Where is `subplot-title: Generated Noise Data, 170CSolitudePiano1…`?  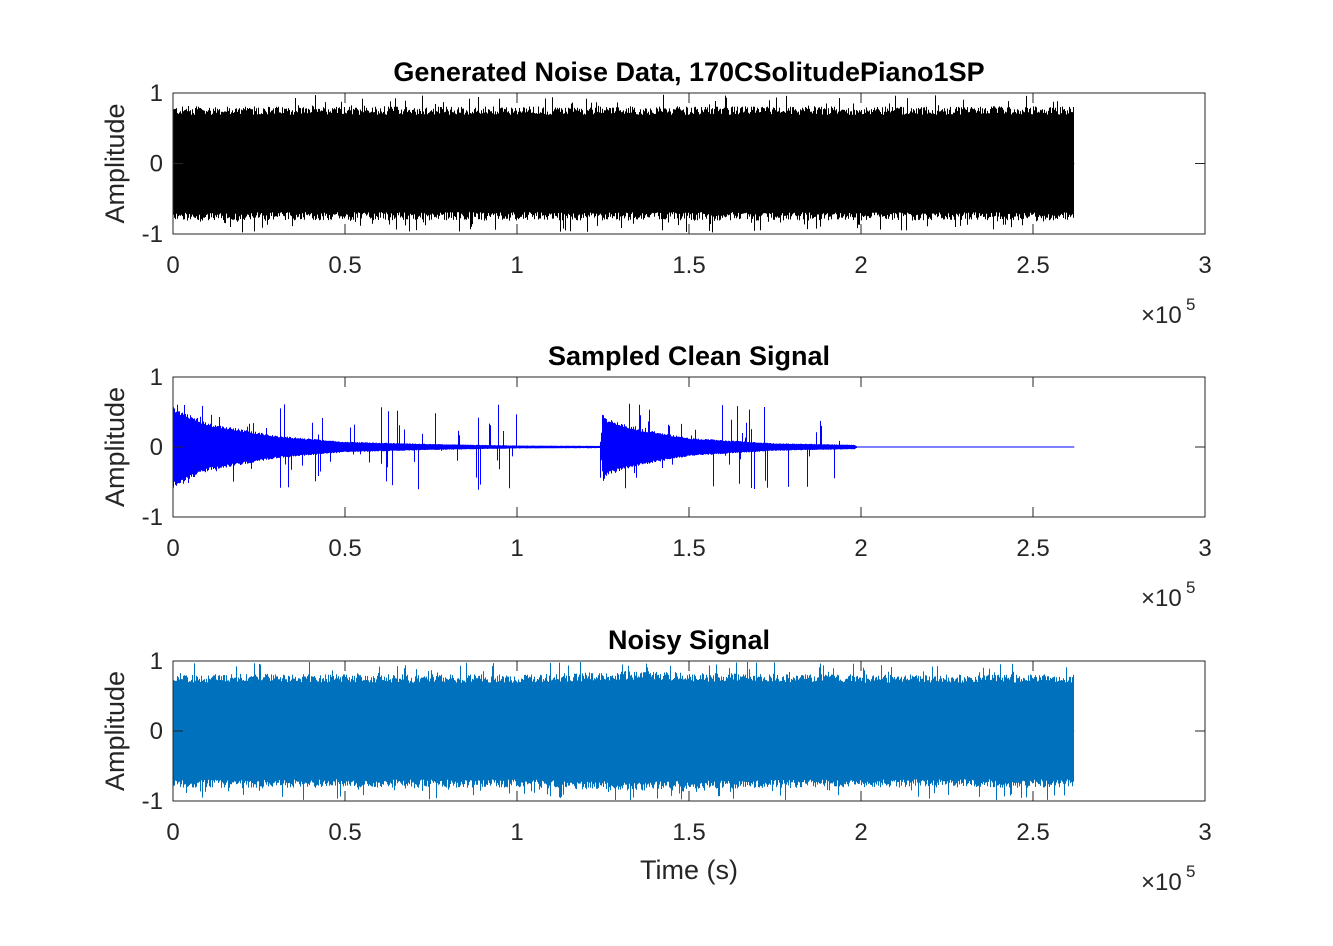
subplot-title: Generated Noise Data, 170CSolitudePiano1… is located at coordinates (688, 72).